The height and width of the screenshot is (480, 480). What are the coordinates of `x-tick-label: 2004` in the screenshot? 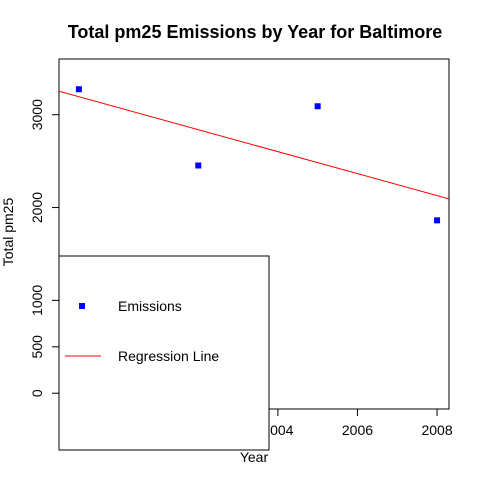 It's located at (277, 430).